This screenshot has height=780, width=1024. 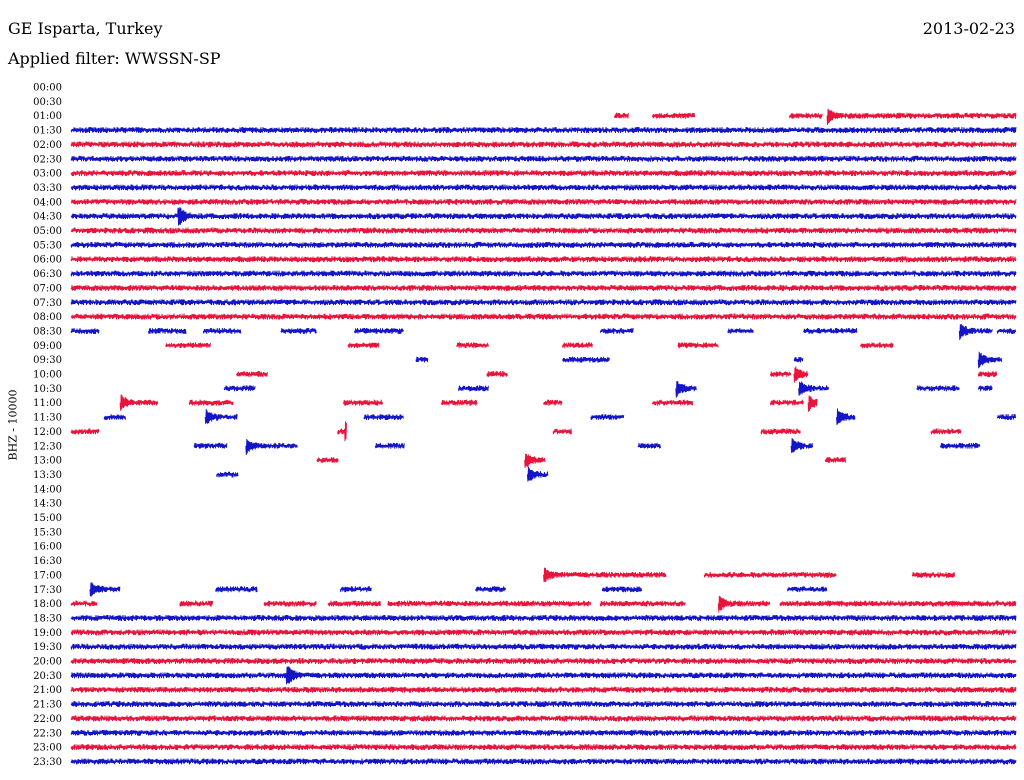 What do you see at coordinates (47, 547) in the screenshot?
I see `time-tick-label: 16:00` at bounding box center [47, 547].